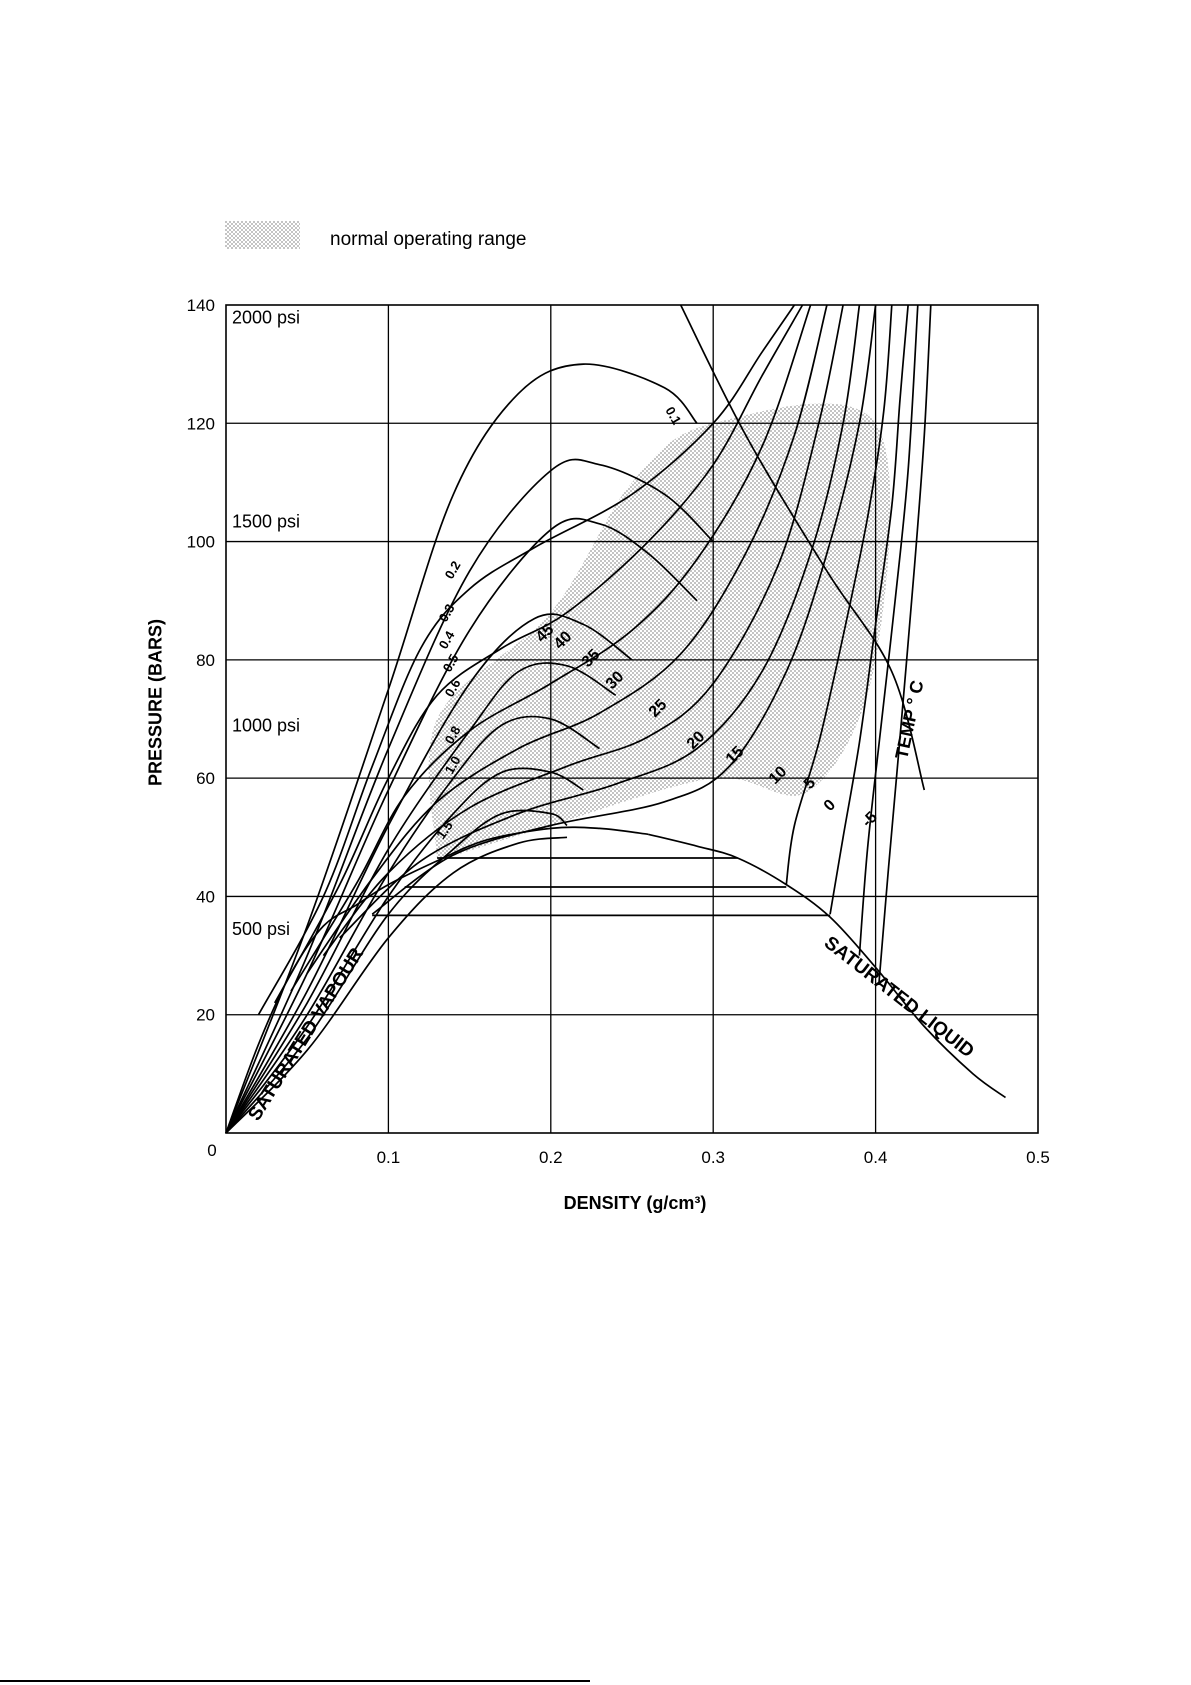 Image resolution: width=1191 pixels, height=1685 pixels. I want to click on footer-rule, so click(295, 1681).